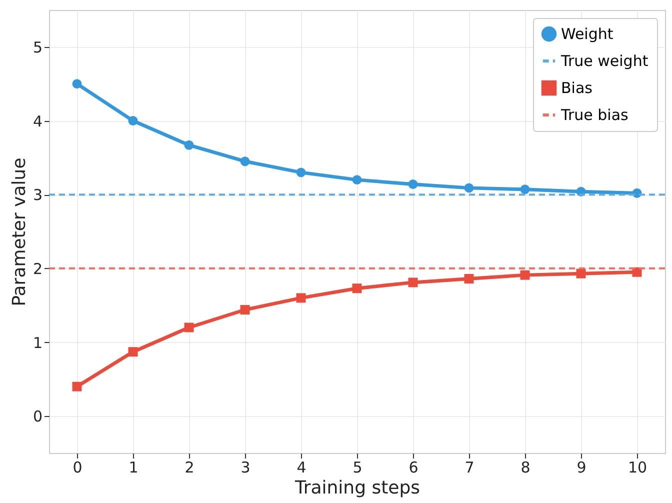 This screenshot has height=503, width=672. Describe the element at coordinates (301, 467) in the screenshot. I see `x-tick-label: 4` at that location.